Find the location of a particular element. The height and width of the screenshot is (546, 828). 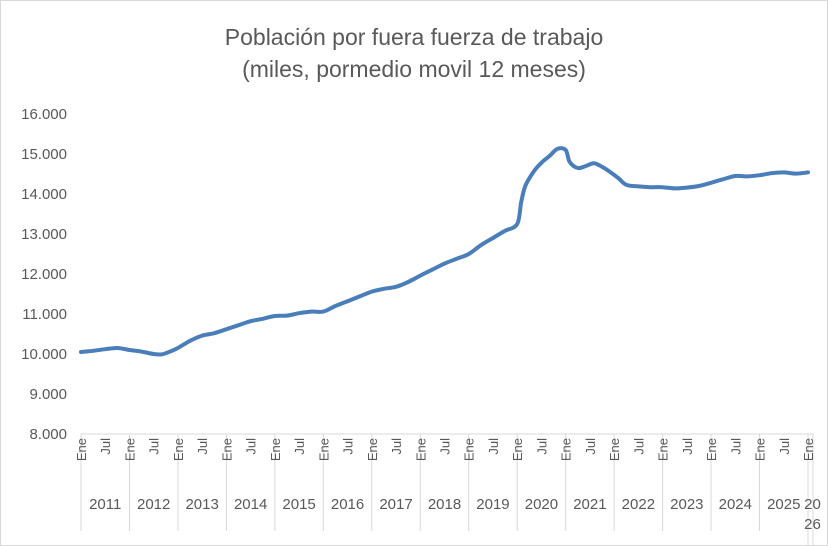

year-label: 2014 is located at coordinates (250, 504).